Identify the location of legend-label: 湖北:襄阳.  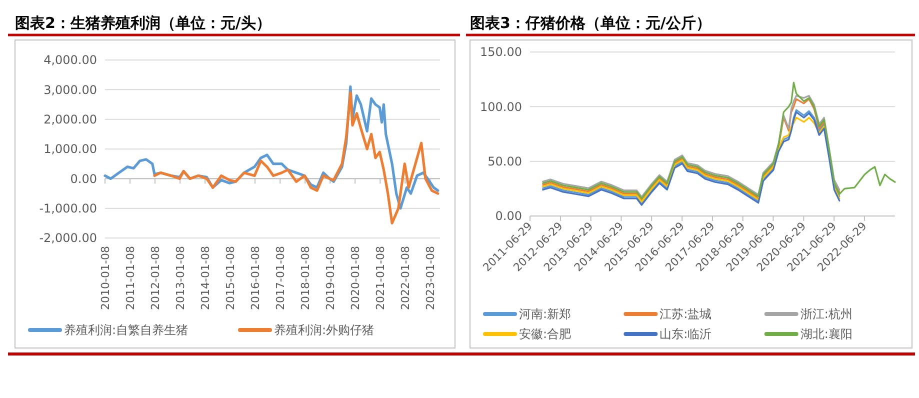
(826, 334).